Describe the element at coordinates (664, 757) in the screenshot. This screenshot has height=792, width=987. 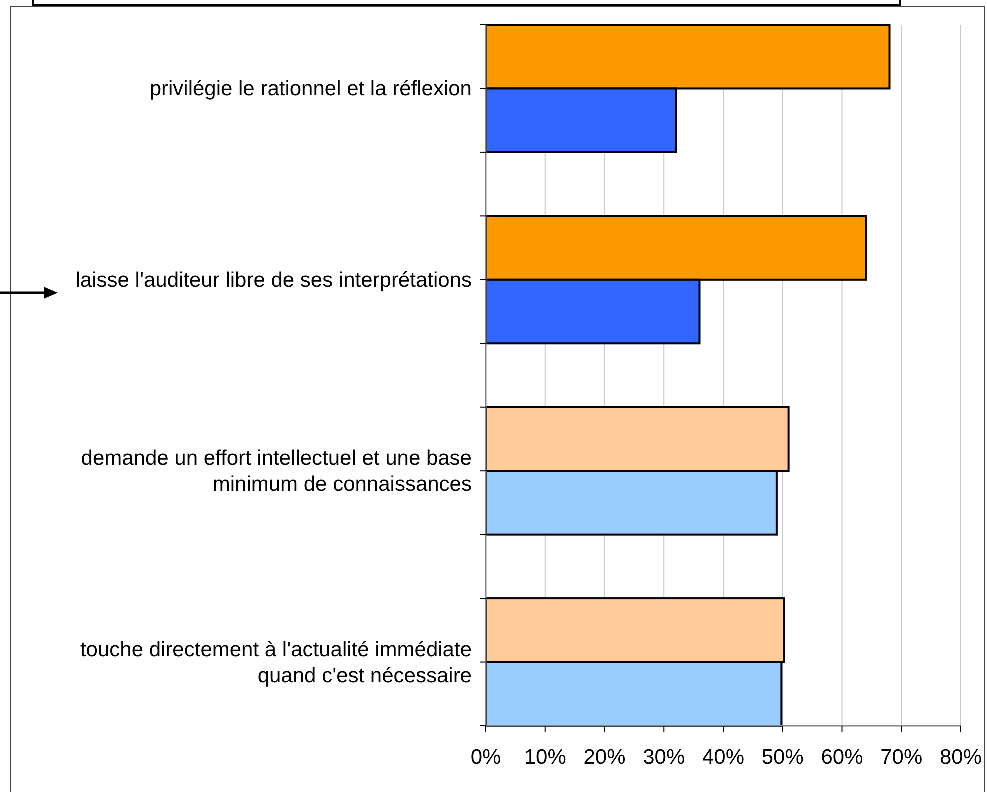
I see `x-tick-label: 30%` at that location.